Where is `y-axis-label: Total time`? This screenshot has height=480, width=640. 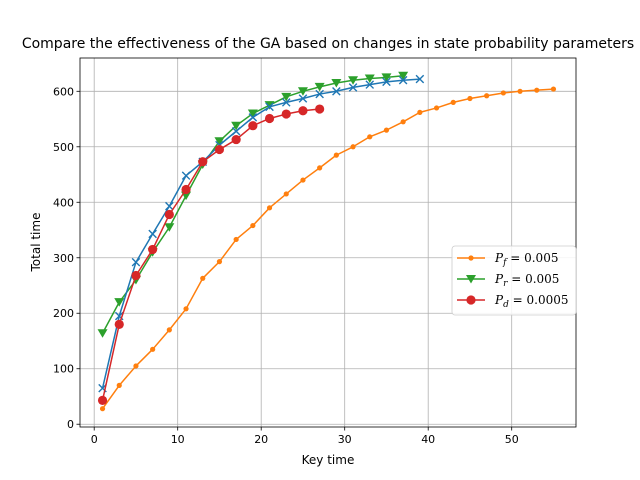
y-axis-label: Total time is located at coordinates (36, 243).